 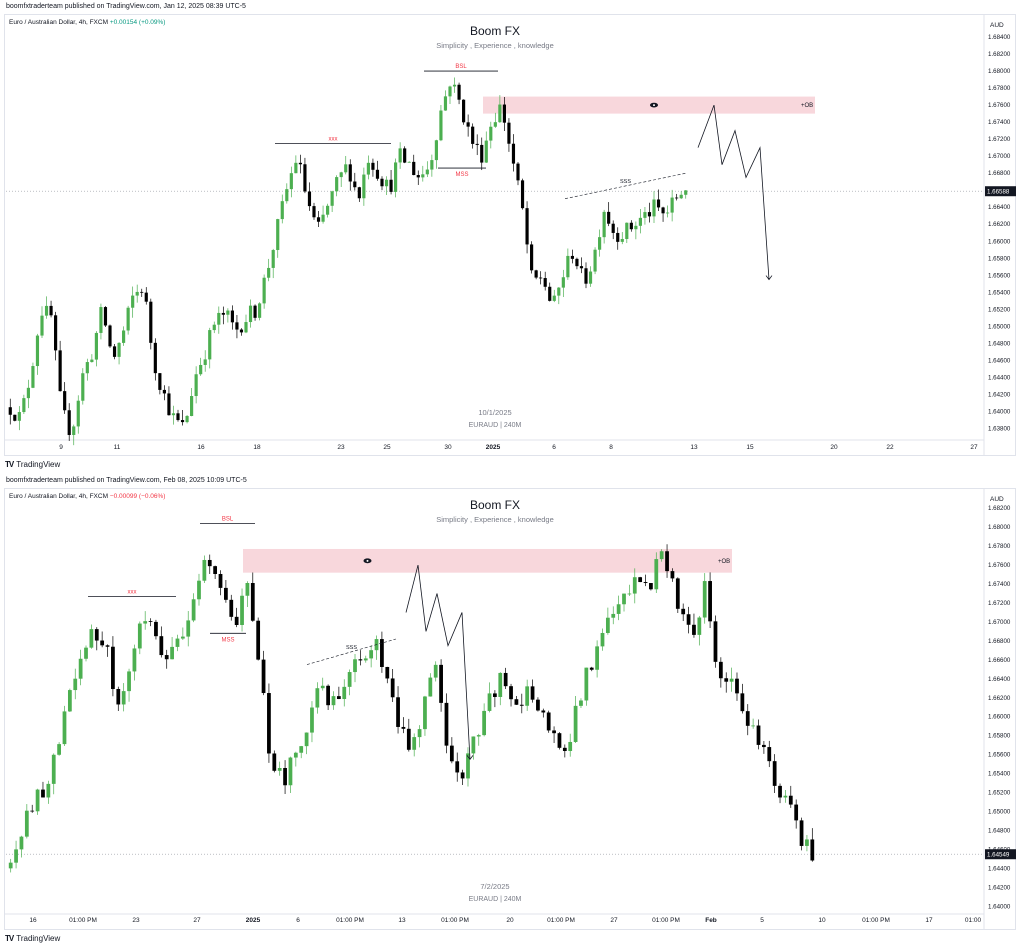 I want to click on time-tick-label: 10, so click(x=822, y=920).